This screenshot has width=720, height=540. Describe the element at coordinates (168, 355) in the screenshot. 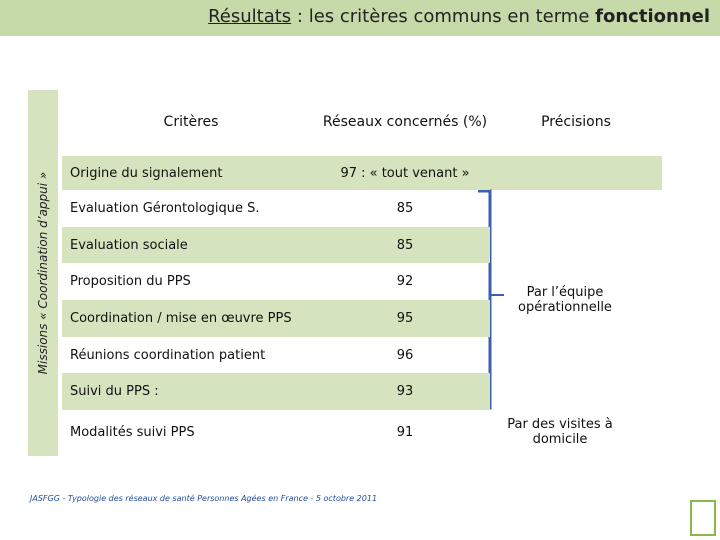

I see `criterion: Réunions coordination patient` at that location.